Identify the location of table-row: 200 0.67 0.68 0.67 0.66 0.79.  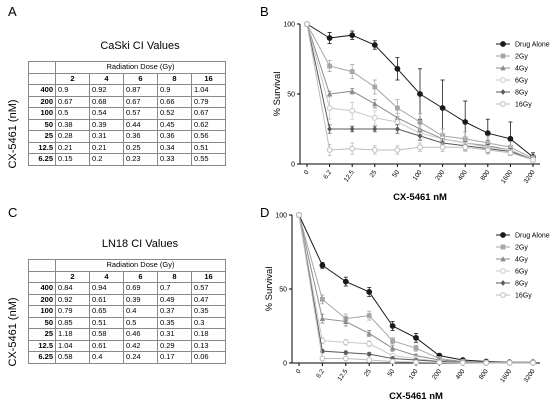
(127, 101).